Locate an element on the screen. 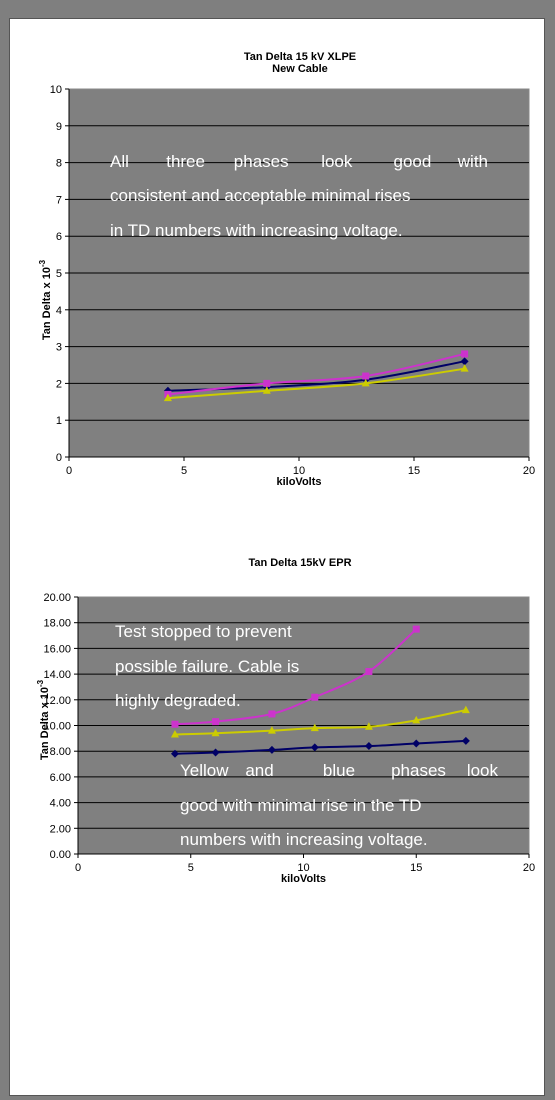  y-tick-label: 2.00 is located at coordinates (60, 829).